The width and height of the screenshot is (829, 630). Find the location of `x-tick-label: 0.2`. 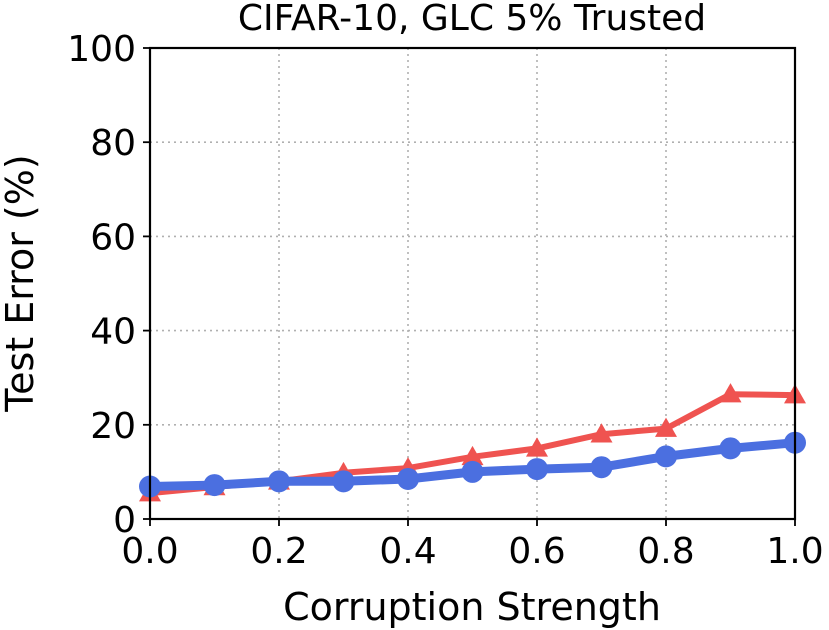

x-tick-label: 0.2 is located at coordinates (278, 551).